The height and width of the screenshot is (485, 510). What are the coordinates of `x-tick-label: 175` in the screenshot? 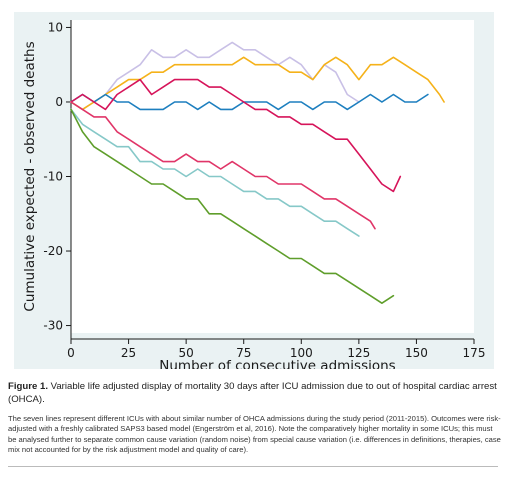 It's located at (474, 353).